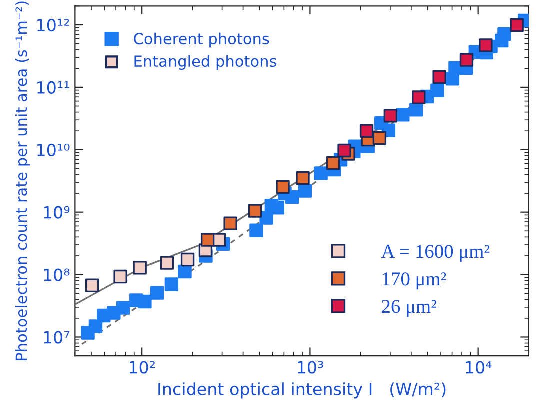 The width and height of the screenshot is (537, 414). I want to click on x-tick-label: 10², so click(142, 367).